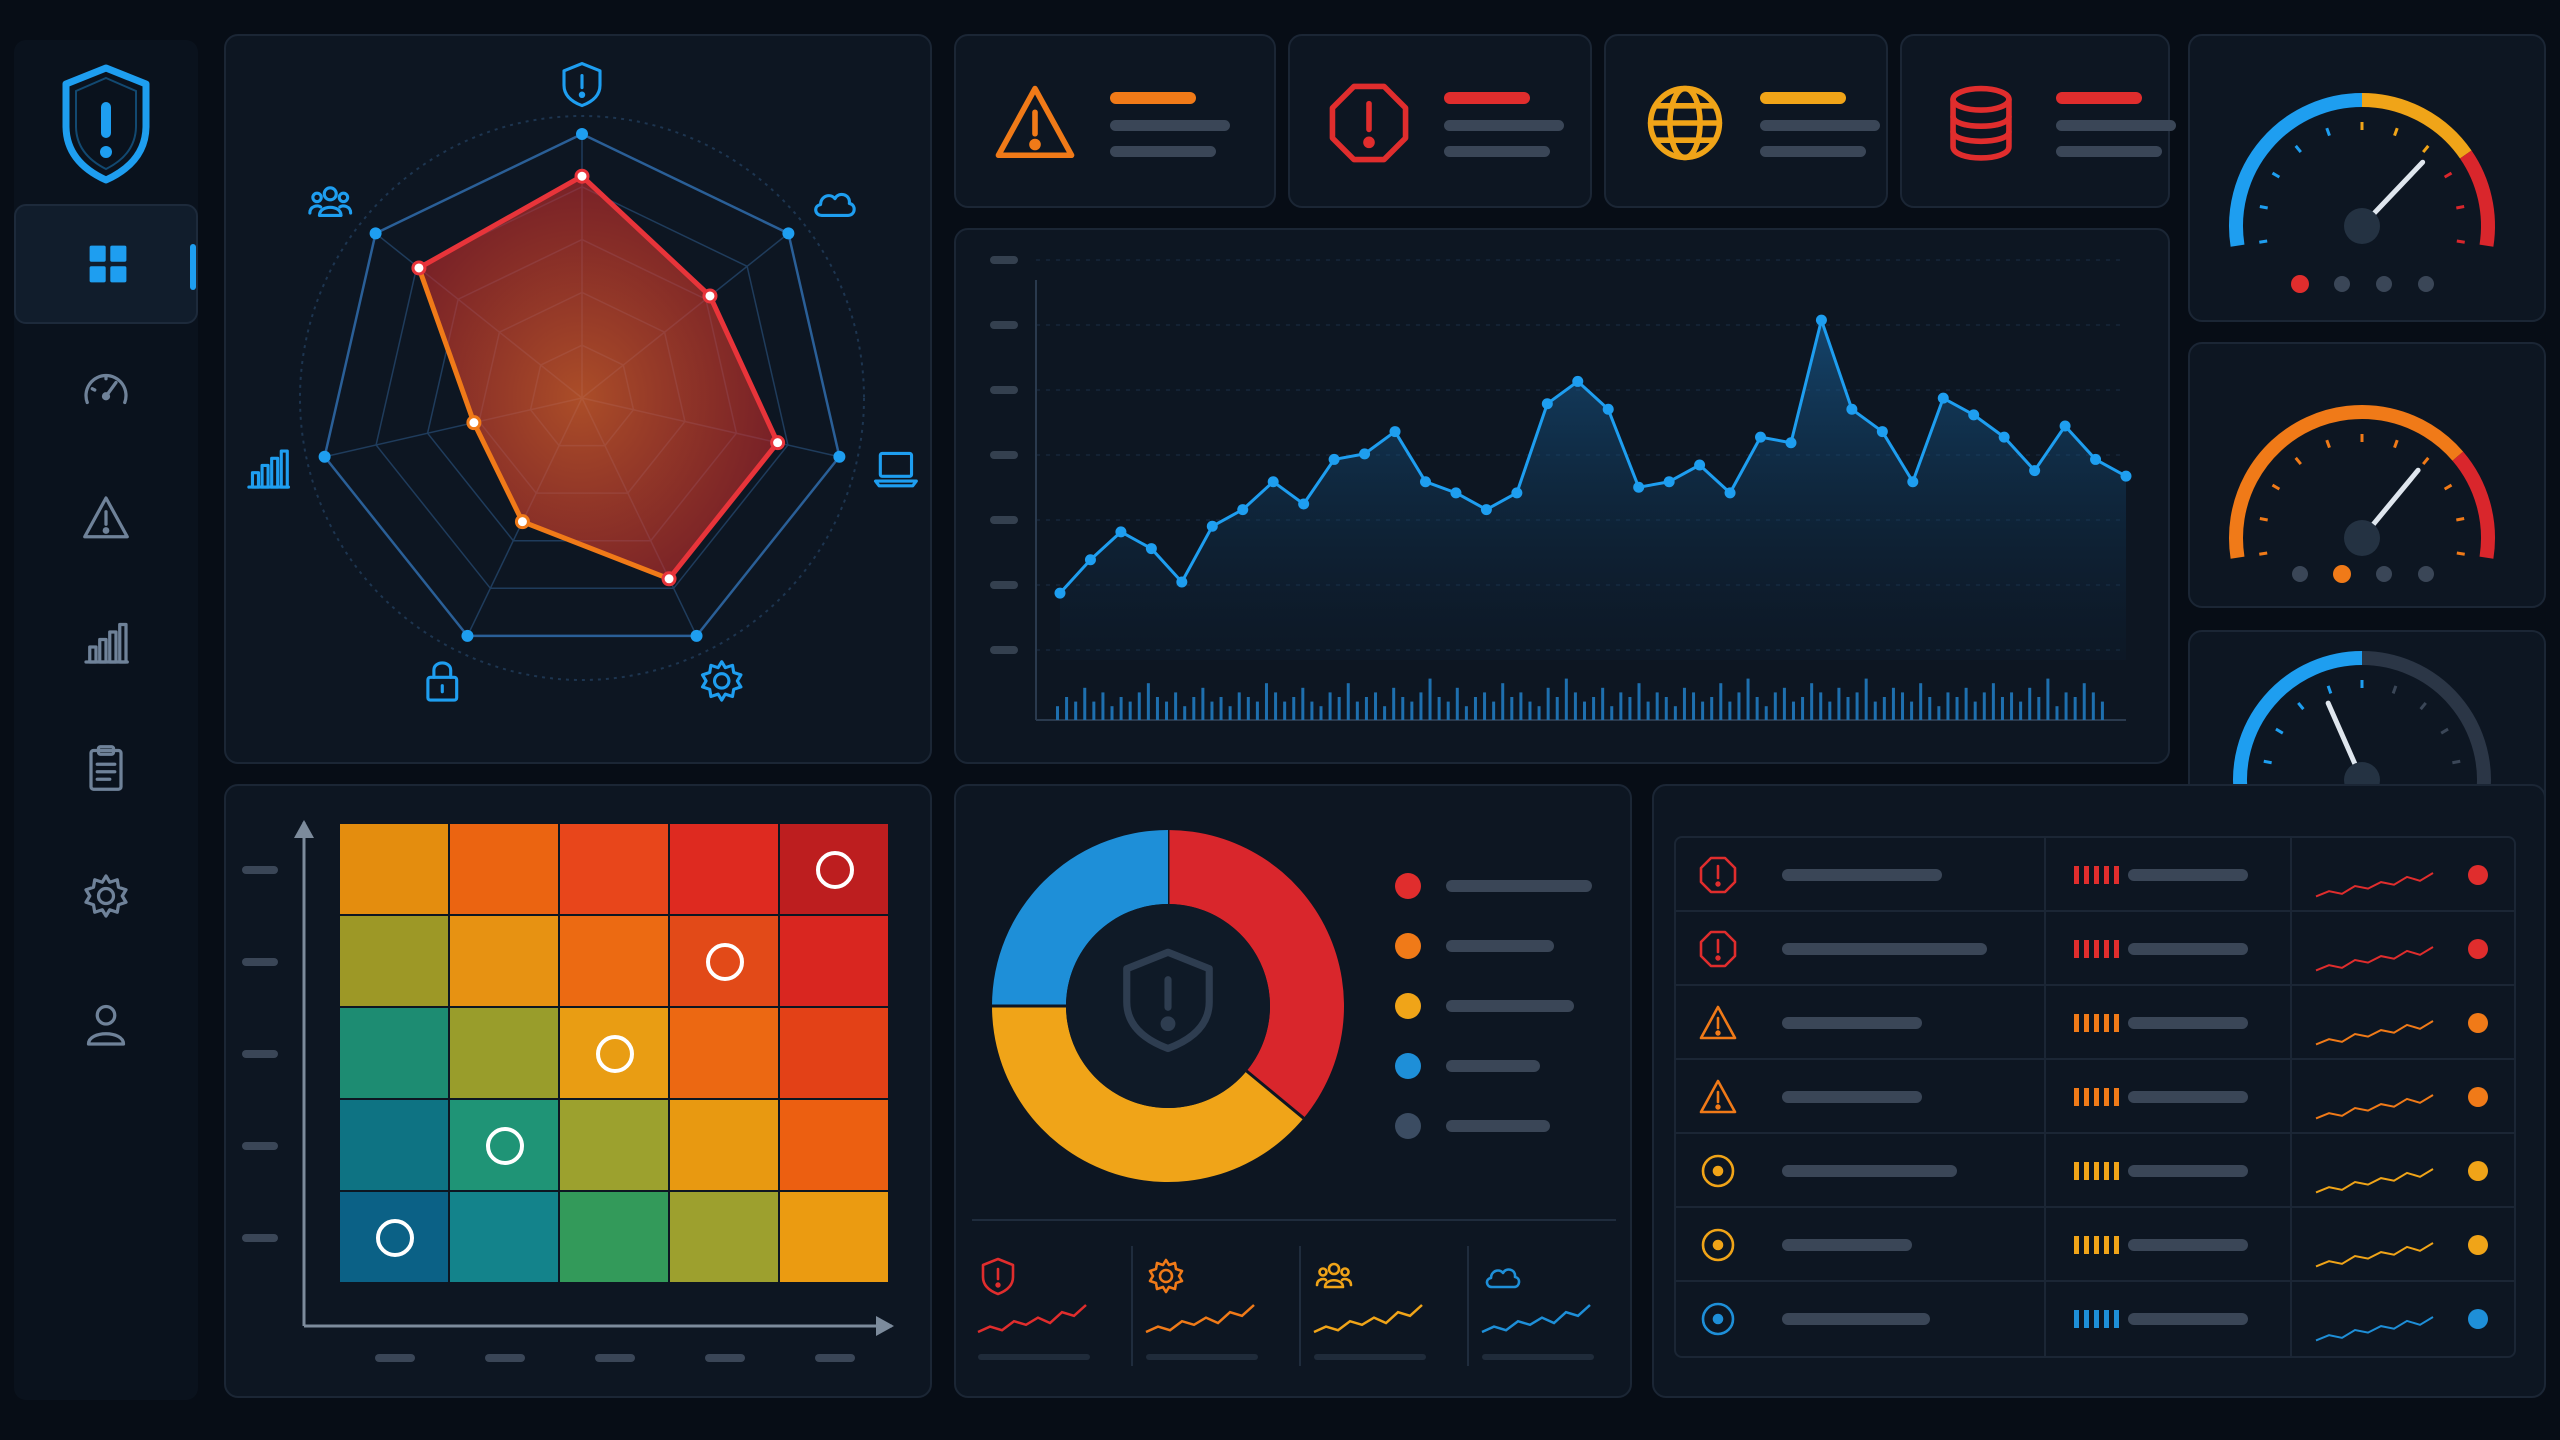 This screenshot has height=1440, width=2560. I want to click on gear-icon, so click(721, 681).